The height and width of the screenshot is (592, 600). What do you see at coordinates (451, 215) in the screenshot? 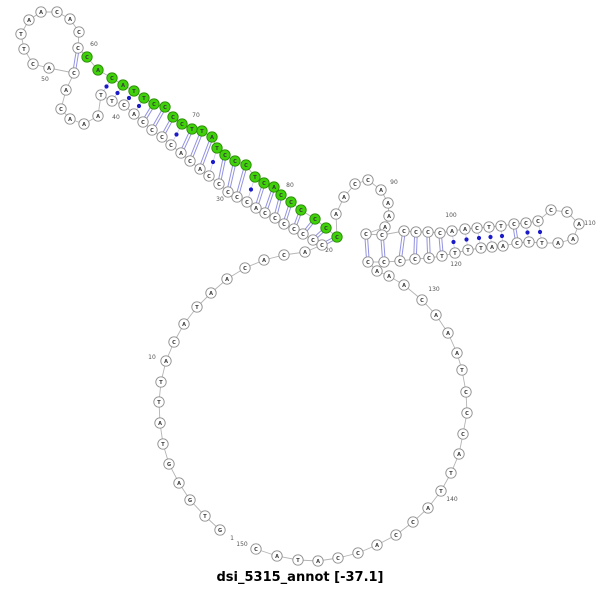
I see `position-label: 100` at bounding box center [451, 215].